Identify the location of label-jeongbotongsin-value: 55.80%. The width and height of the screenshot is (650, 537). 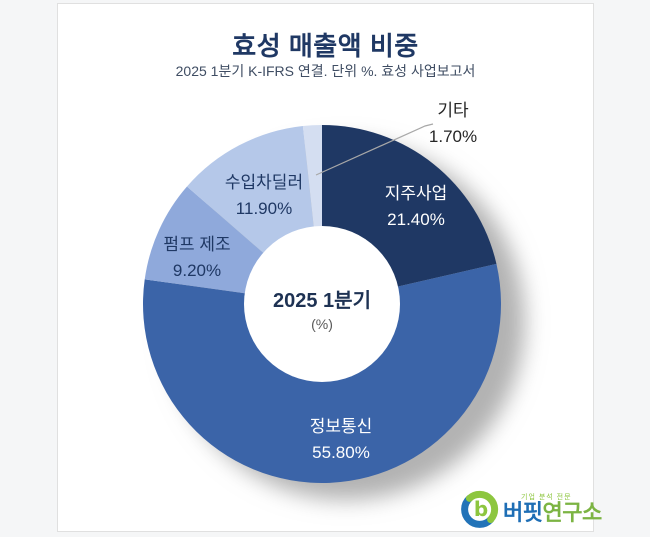
(341, 452).